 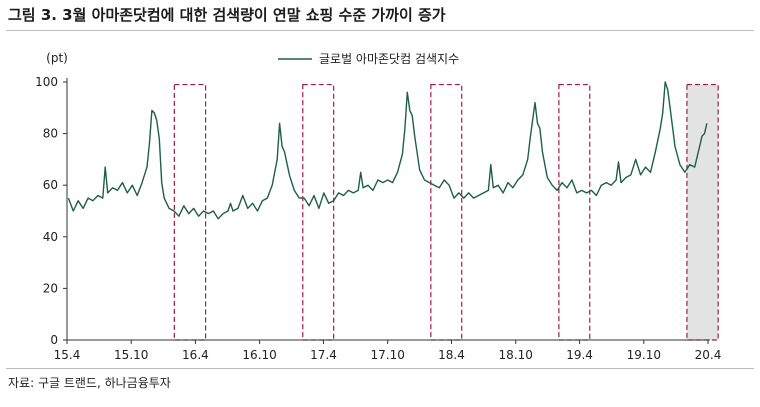 I want to click on y-tick-label: 0, so click(x=54, y=340).